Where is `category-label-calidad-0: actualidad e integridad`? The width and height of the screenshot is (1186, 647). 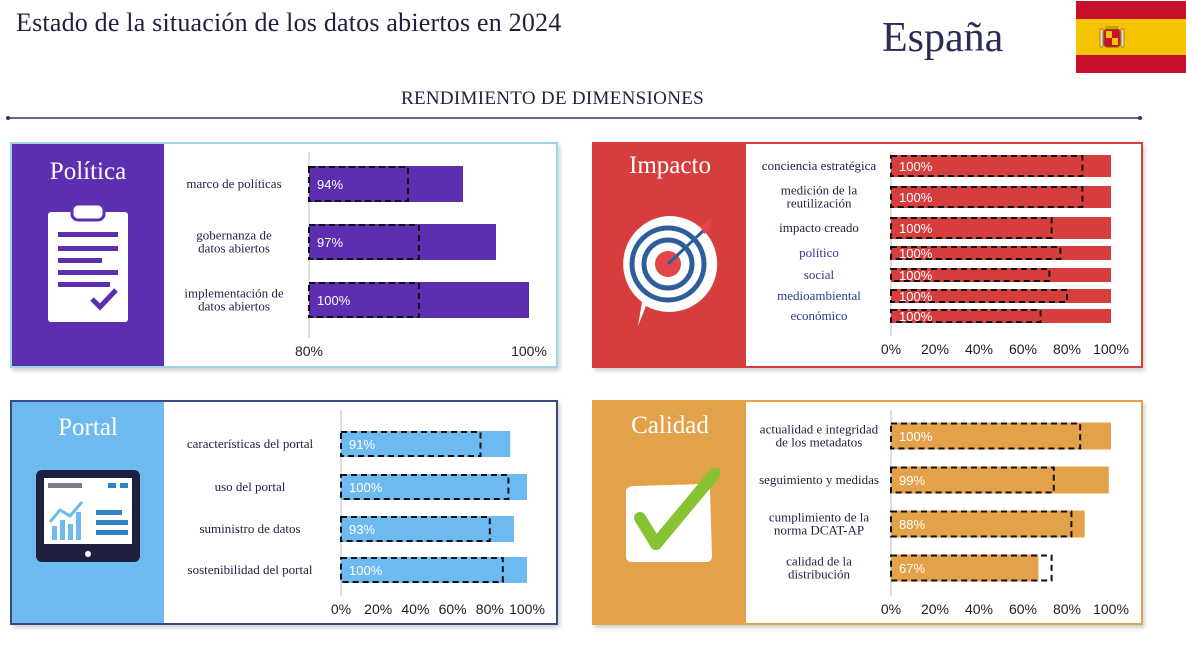
category-label-calidad-0: actualidad e integridad is located at coordinates (819, 429).